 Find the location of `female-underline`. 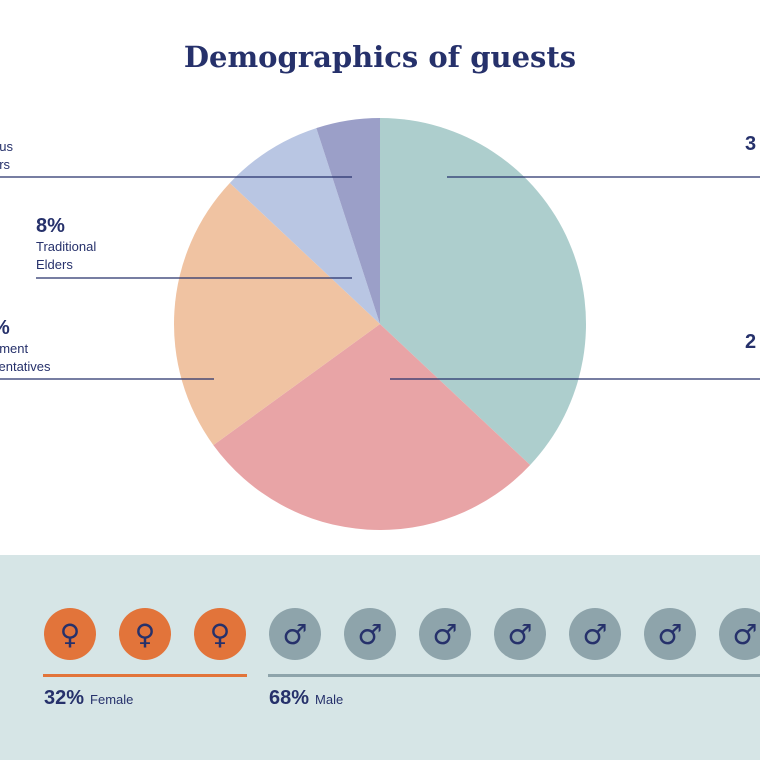

female-underline is located at coordinates (145, 675).